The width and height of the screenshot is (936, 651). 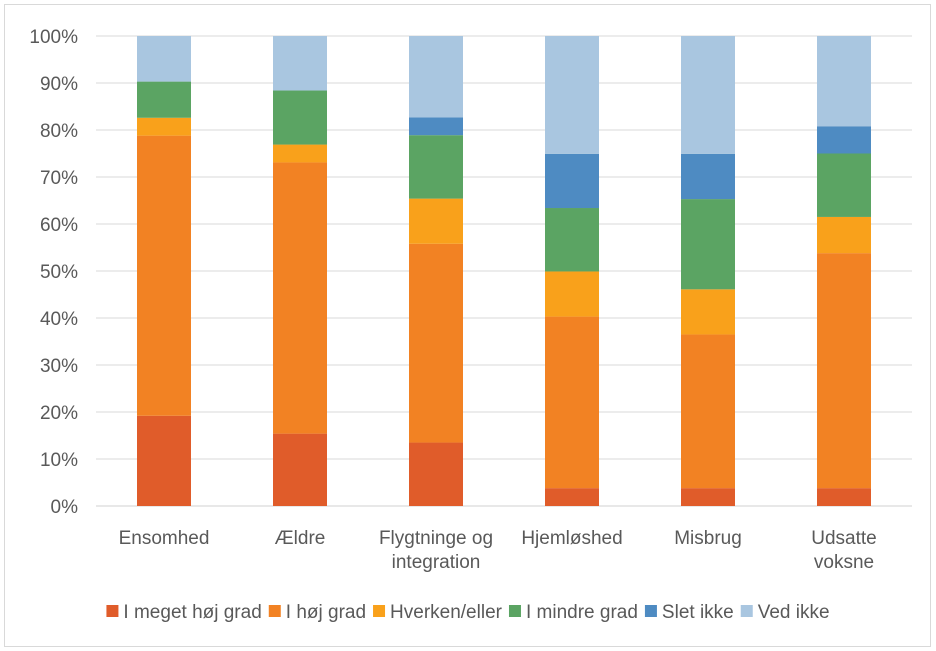 What do you see at coordinates (59, 178) in the screenshot?
I see `y-tick-label: 70%` at bounding box center [59, 178].